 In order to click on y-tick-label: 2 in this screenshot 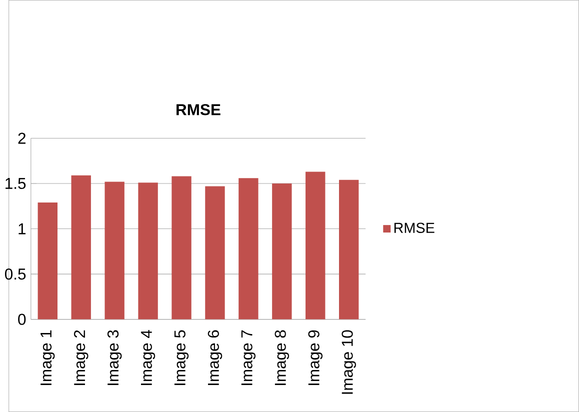, I will do `click(22, 138)`.